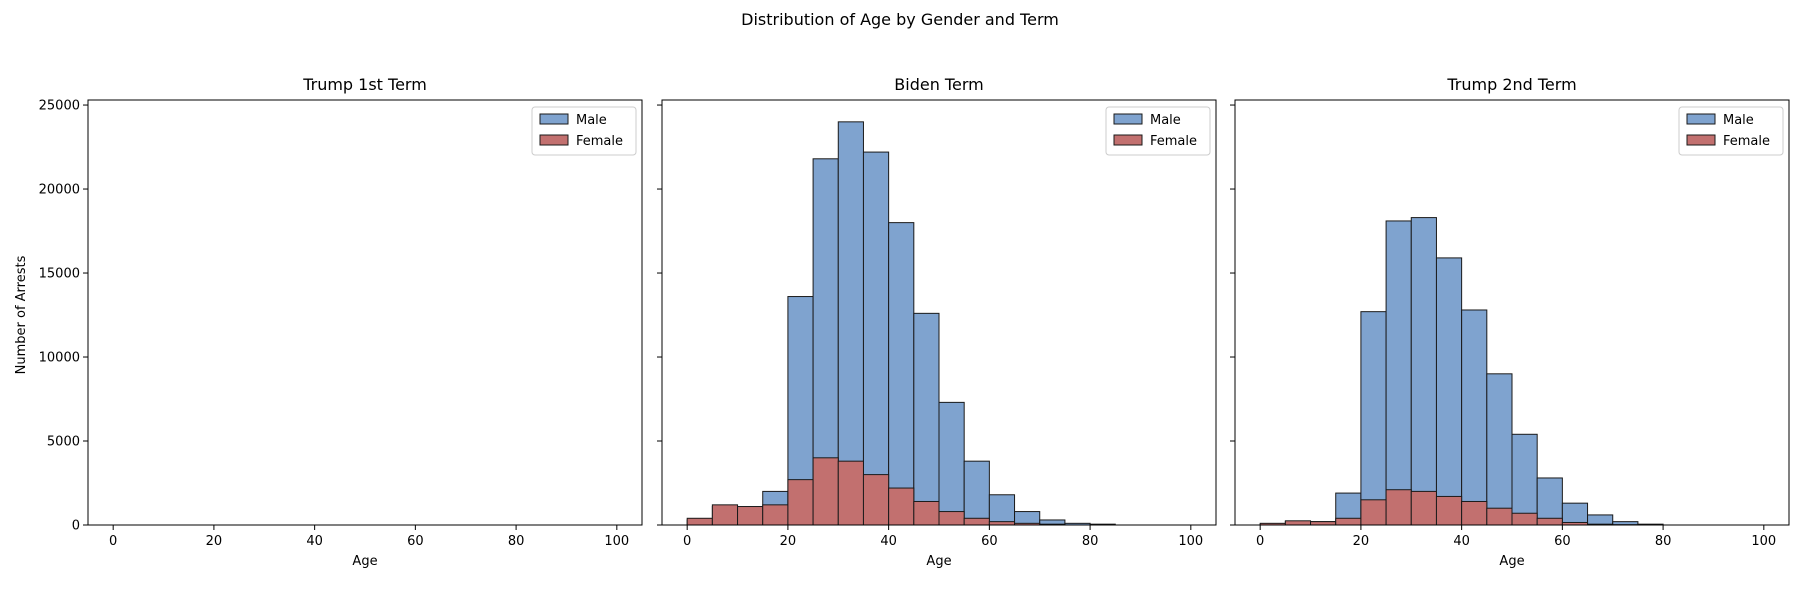  Describe the element at coordinates (900, 19) in the screenshot. I see `figure-title: Distribution of Age by Gender and Term` at that location.